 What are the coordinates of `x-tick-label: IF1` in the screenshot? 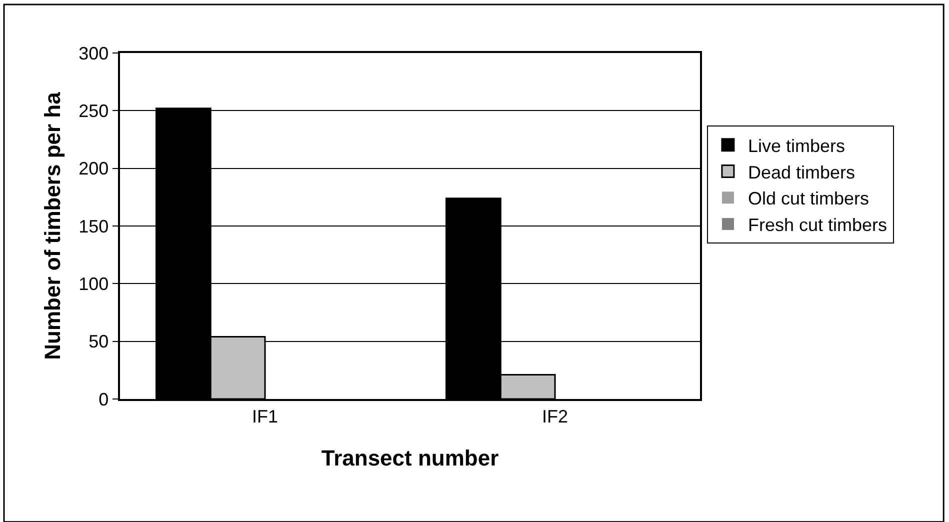 It's located at (265, 416).